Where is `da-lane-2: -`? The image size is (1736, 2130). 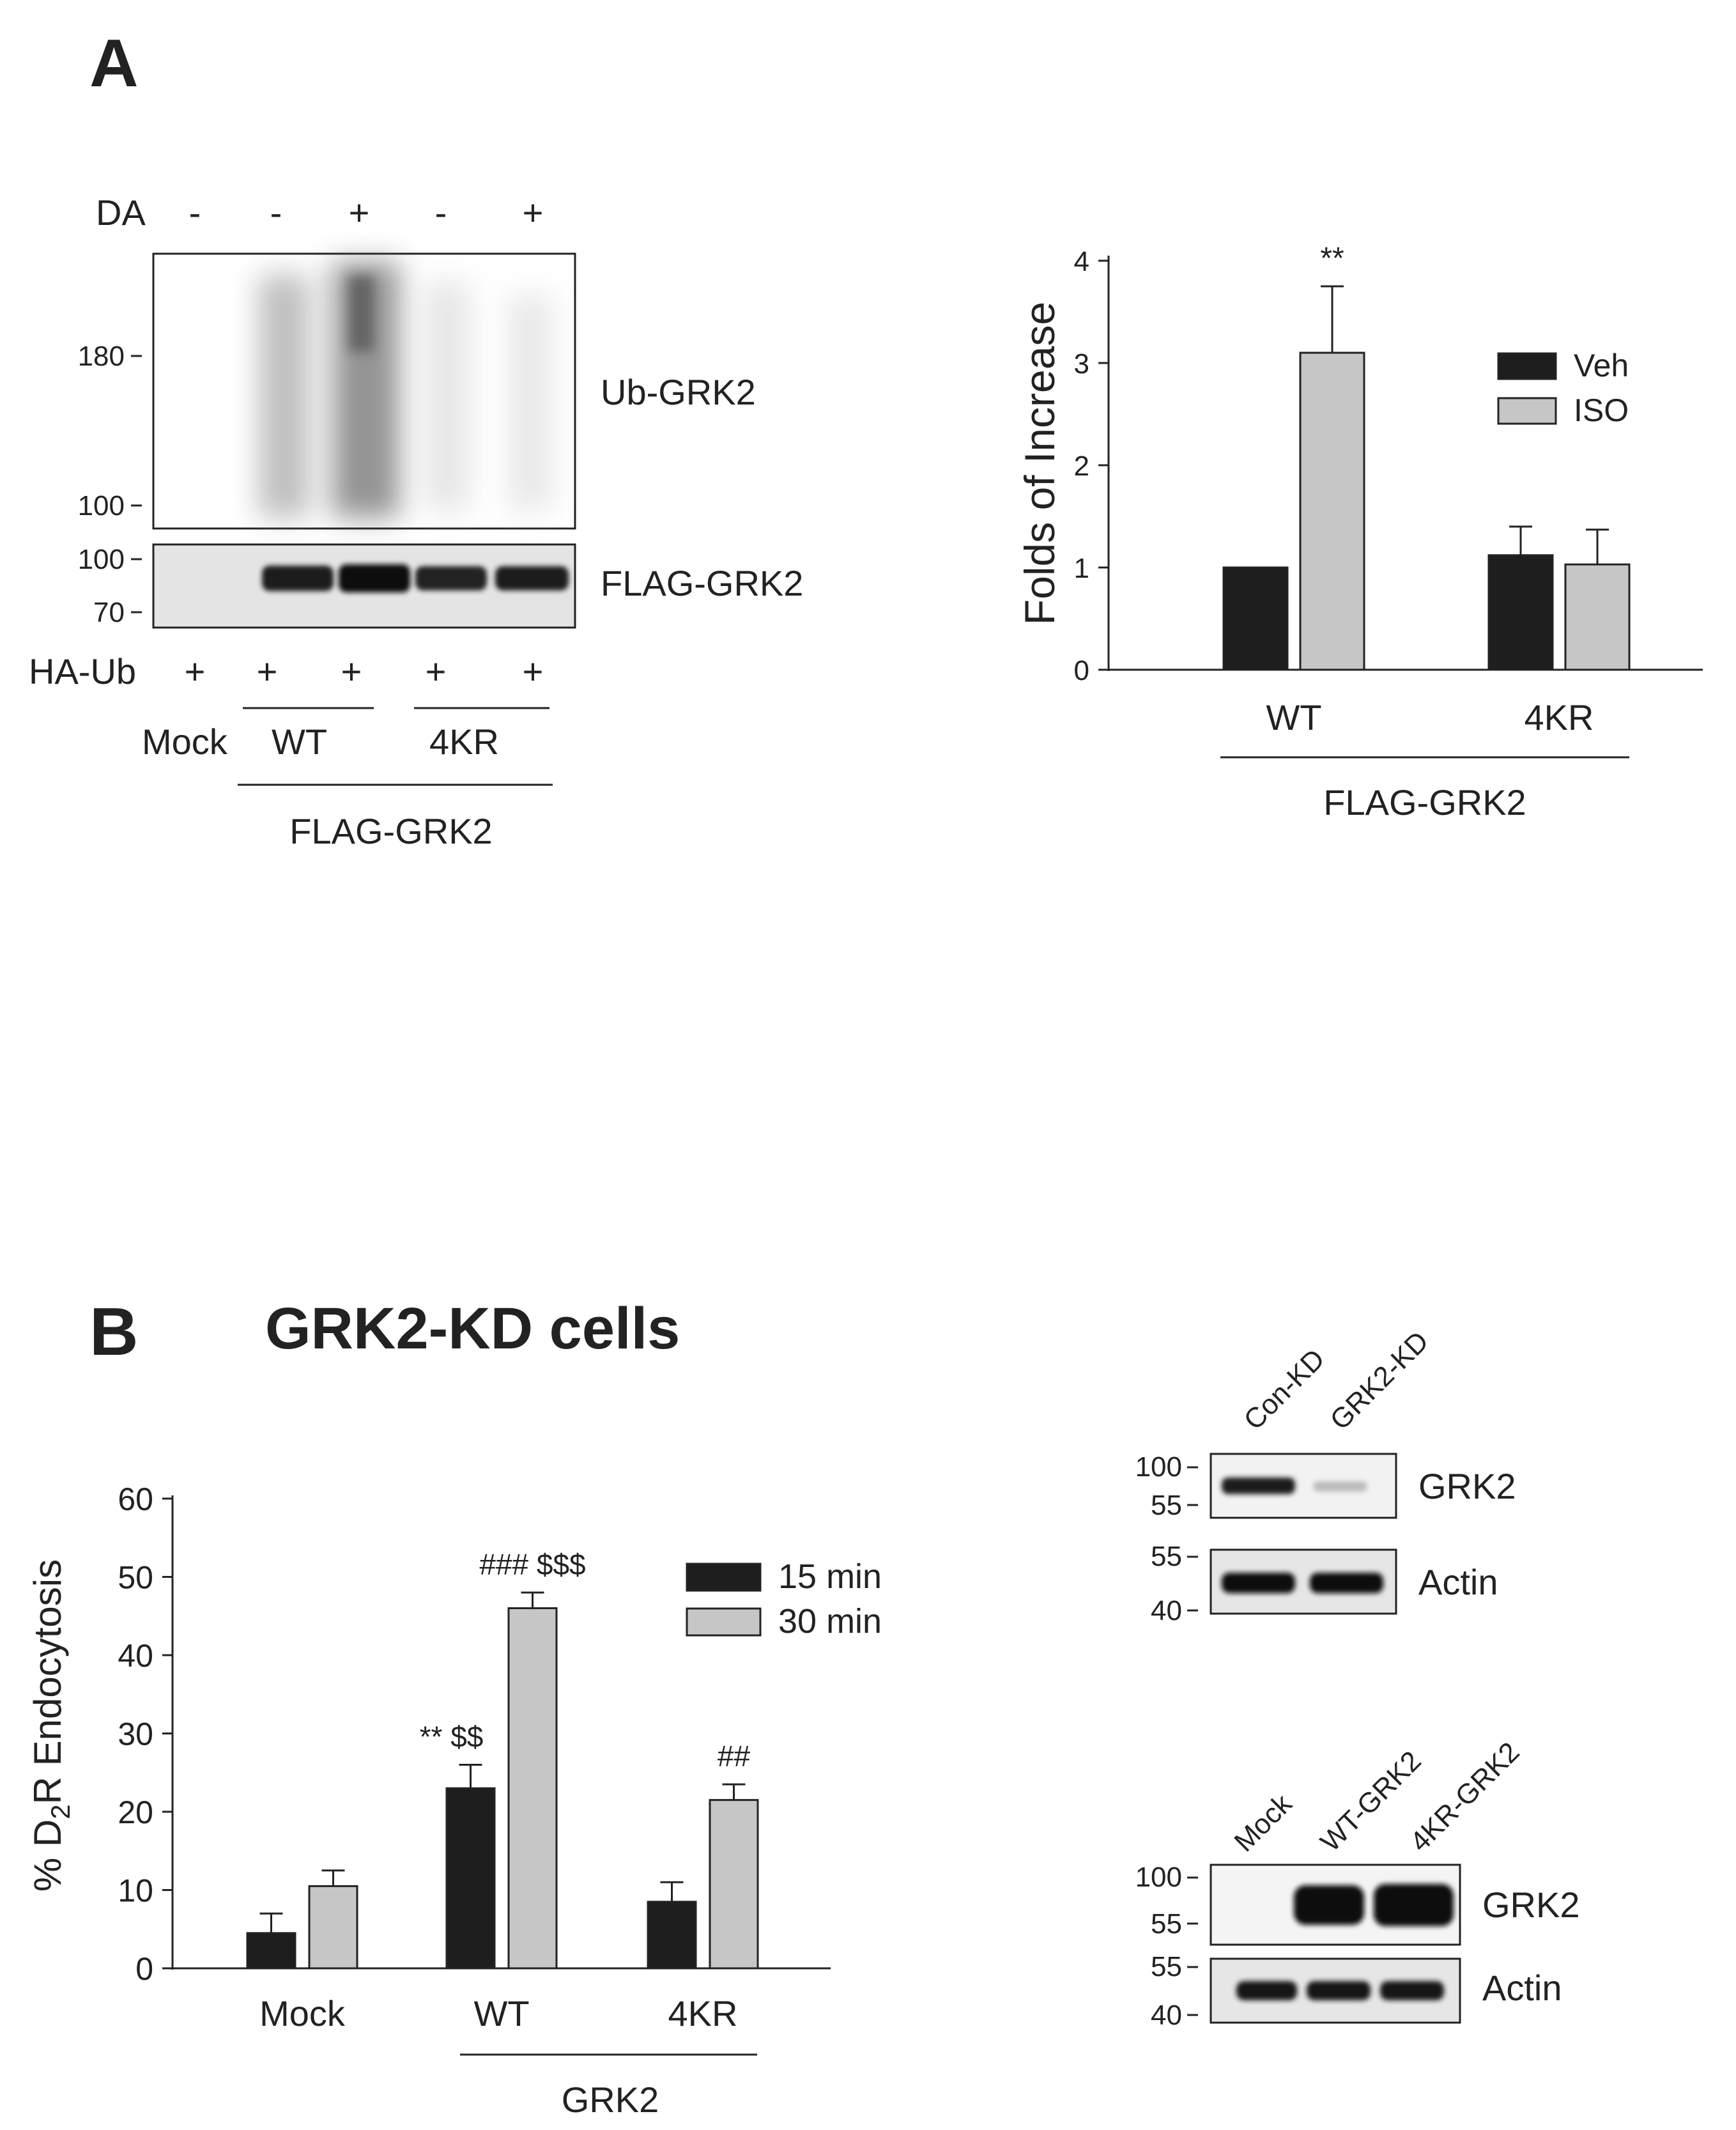 da-lane-2: - is located at coordinates (276, 212).